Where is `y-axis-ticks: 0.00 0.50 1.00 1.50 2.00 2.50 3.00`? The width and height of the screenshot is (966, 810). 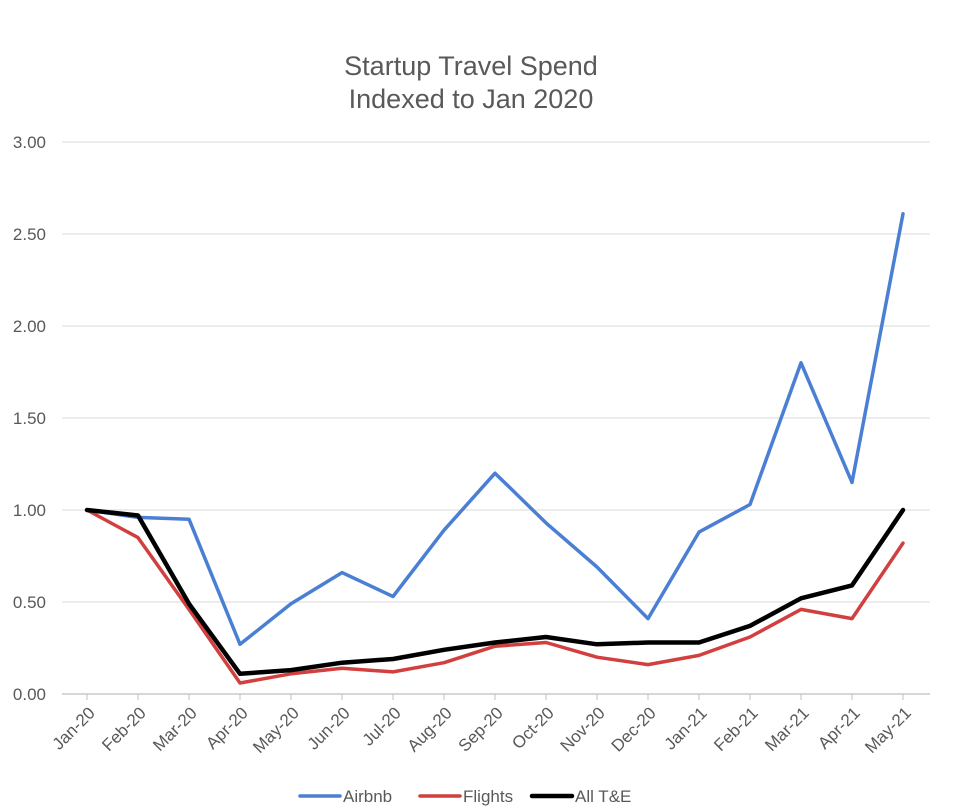 y-axis-ticks: 0.00 0.50 1.00 1.50 2.00 2.50 3.00 is located at coordinates (29, 418).